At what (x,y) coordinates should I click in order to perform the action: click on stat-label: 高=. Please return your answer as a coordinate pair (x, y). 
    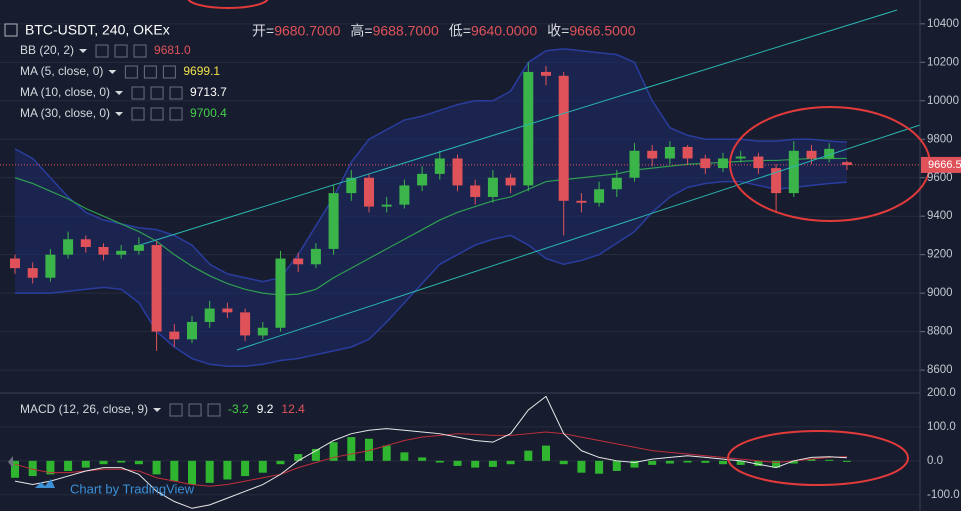
    Looking at the image, I should click on (361, 31).